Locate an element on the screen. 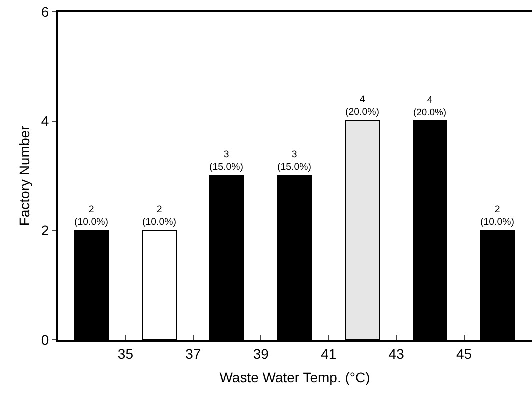 The image size is (532, 403). x-tick-label: 37 is located at coordinates (194, 354).